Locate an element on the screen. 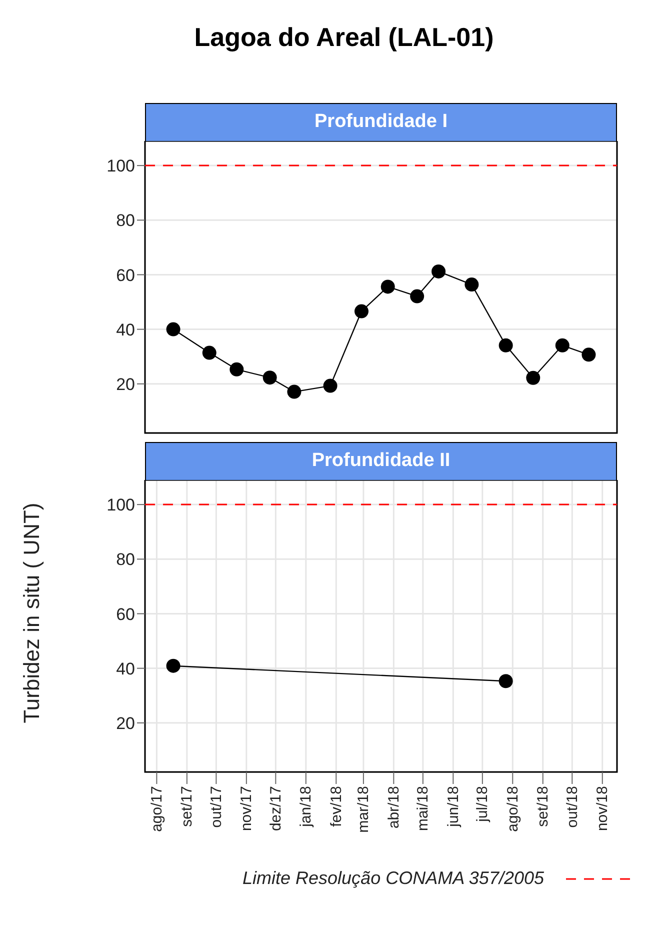  x-tick-label: nov/17 is located at coordinates (247, 809).